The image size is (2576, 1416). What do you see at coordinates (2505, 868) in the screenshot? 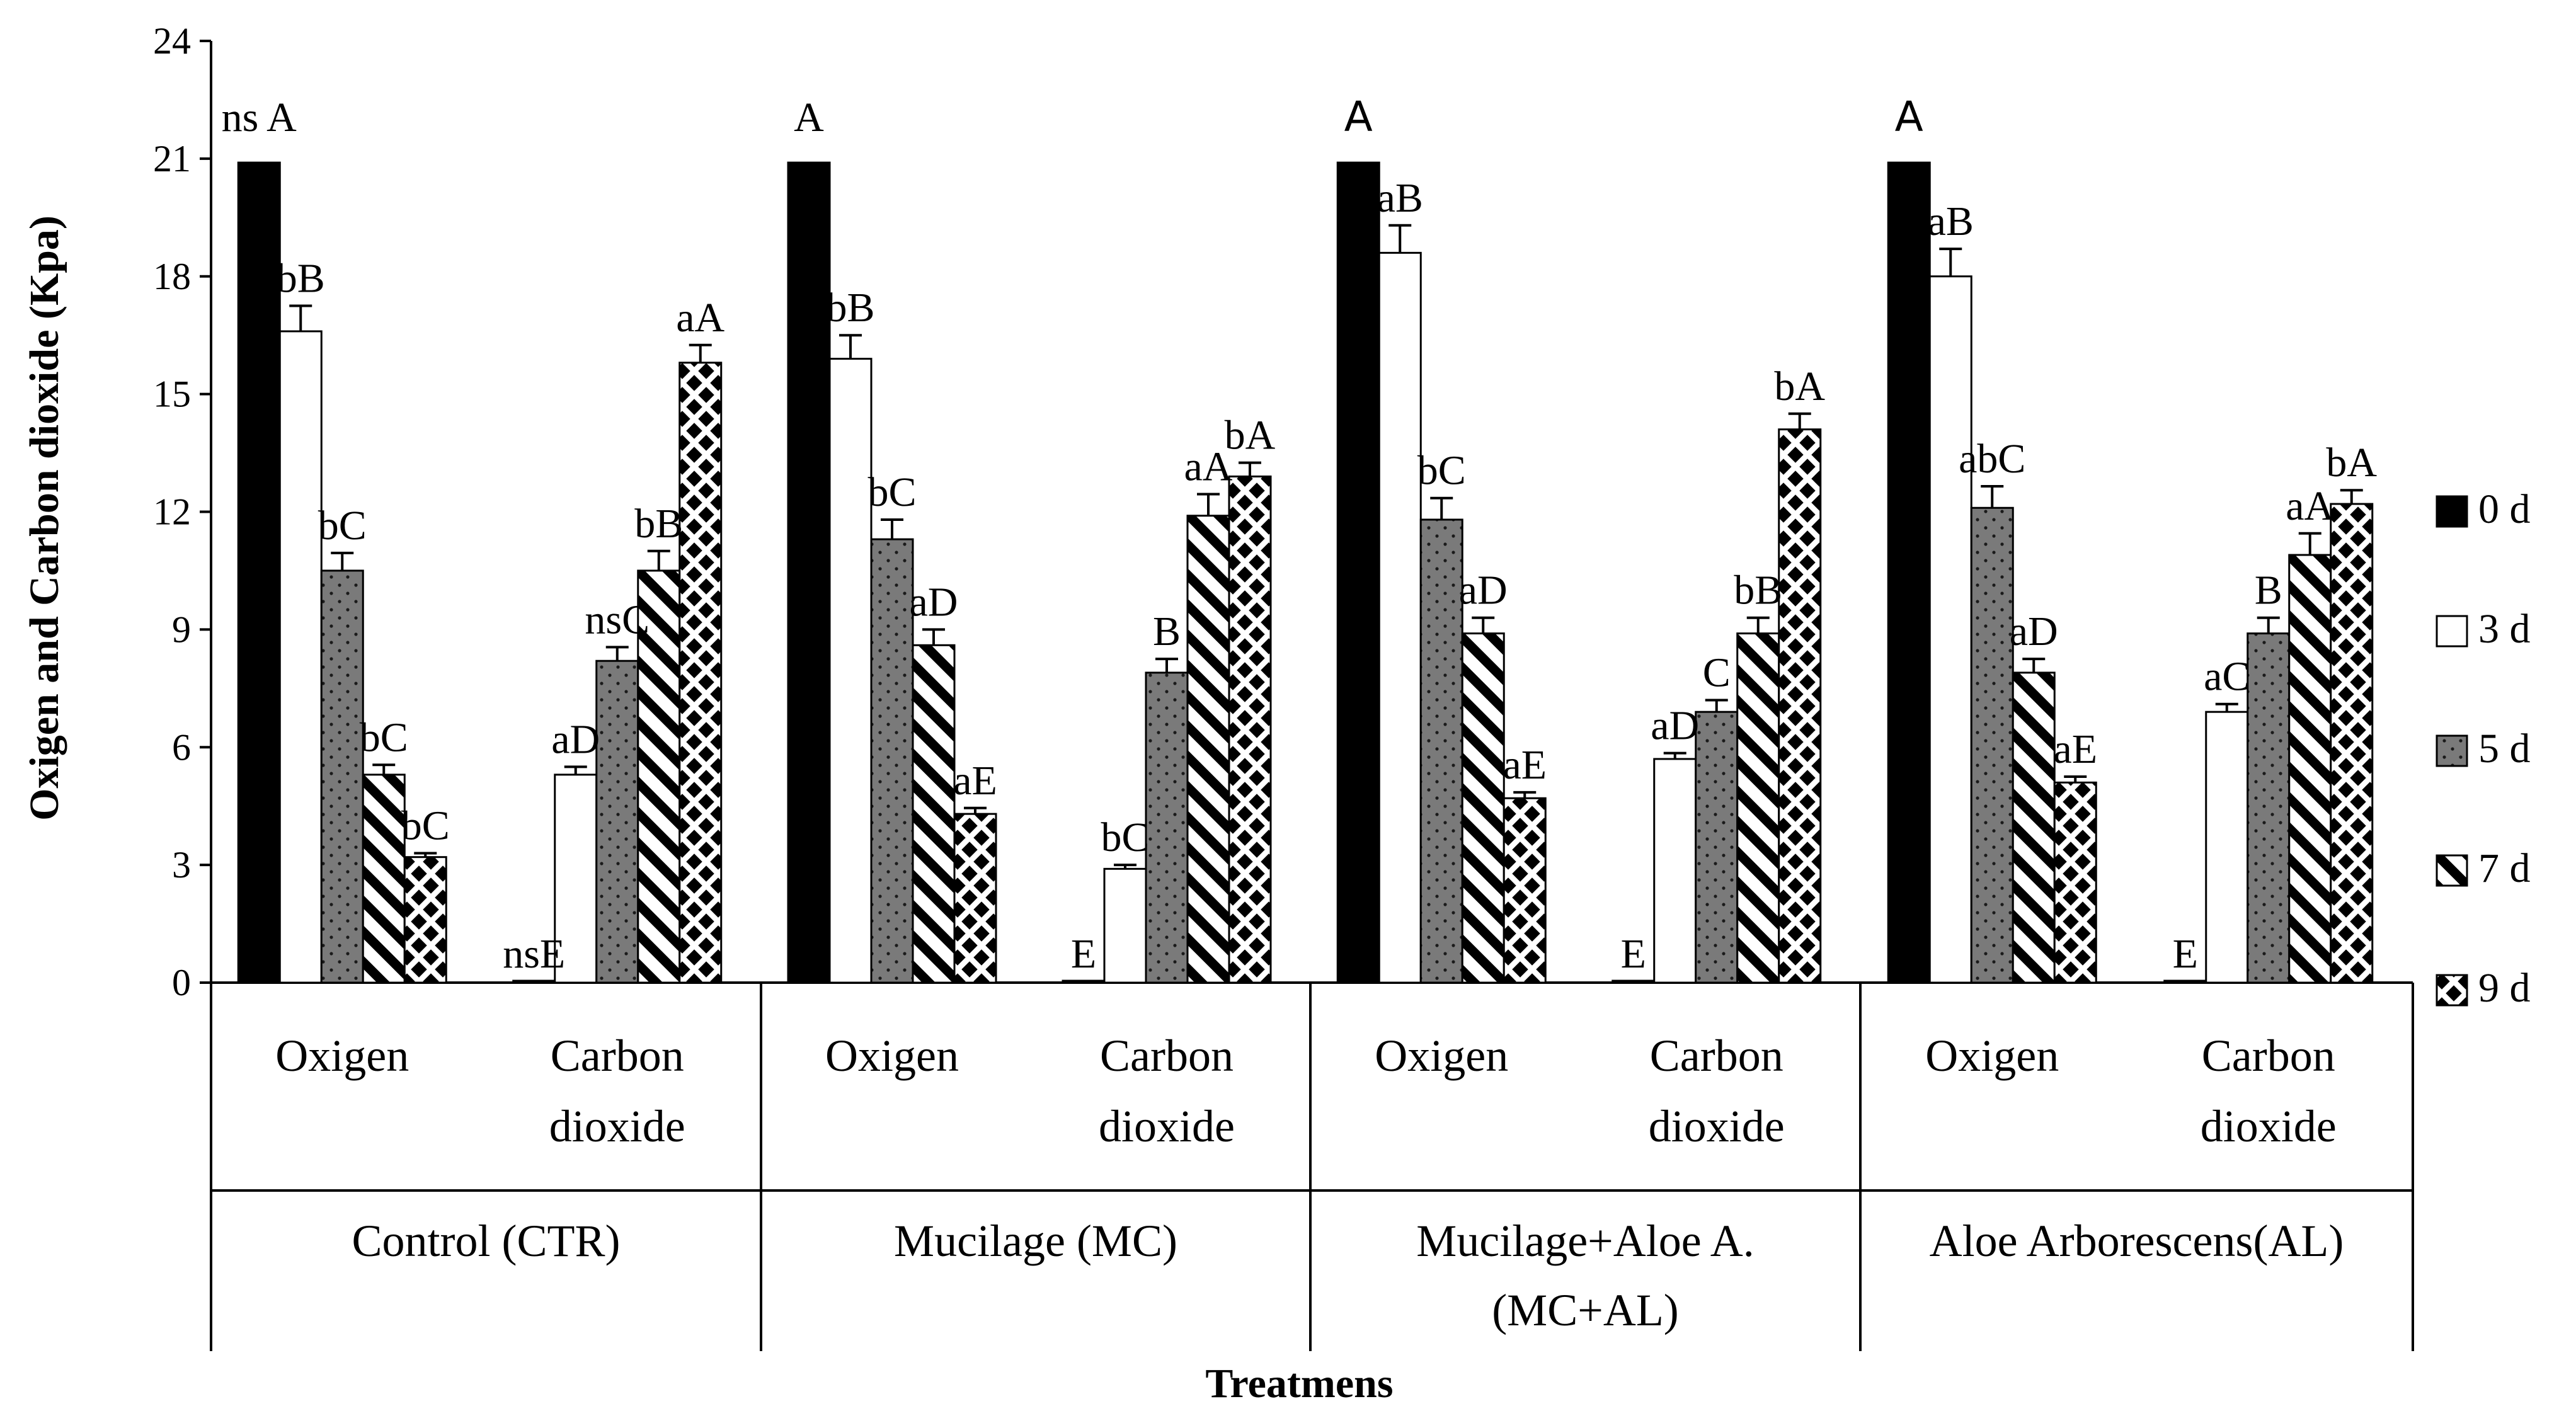
I see `legend-label: 7 d` at bounding box center [2505, 868].